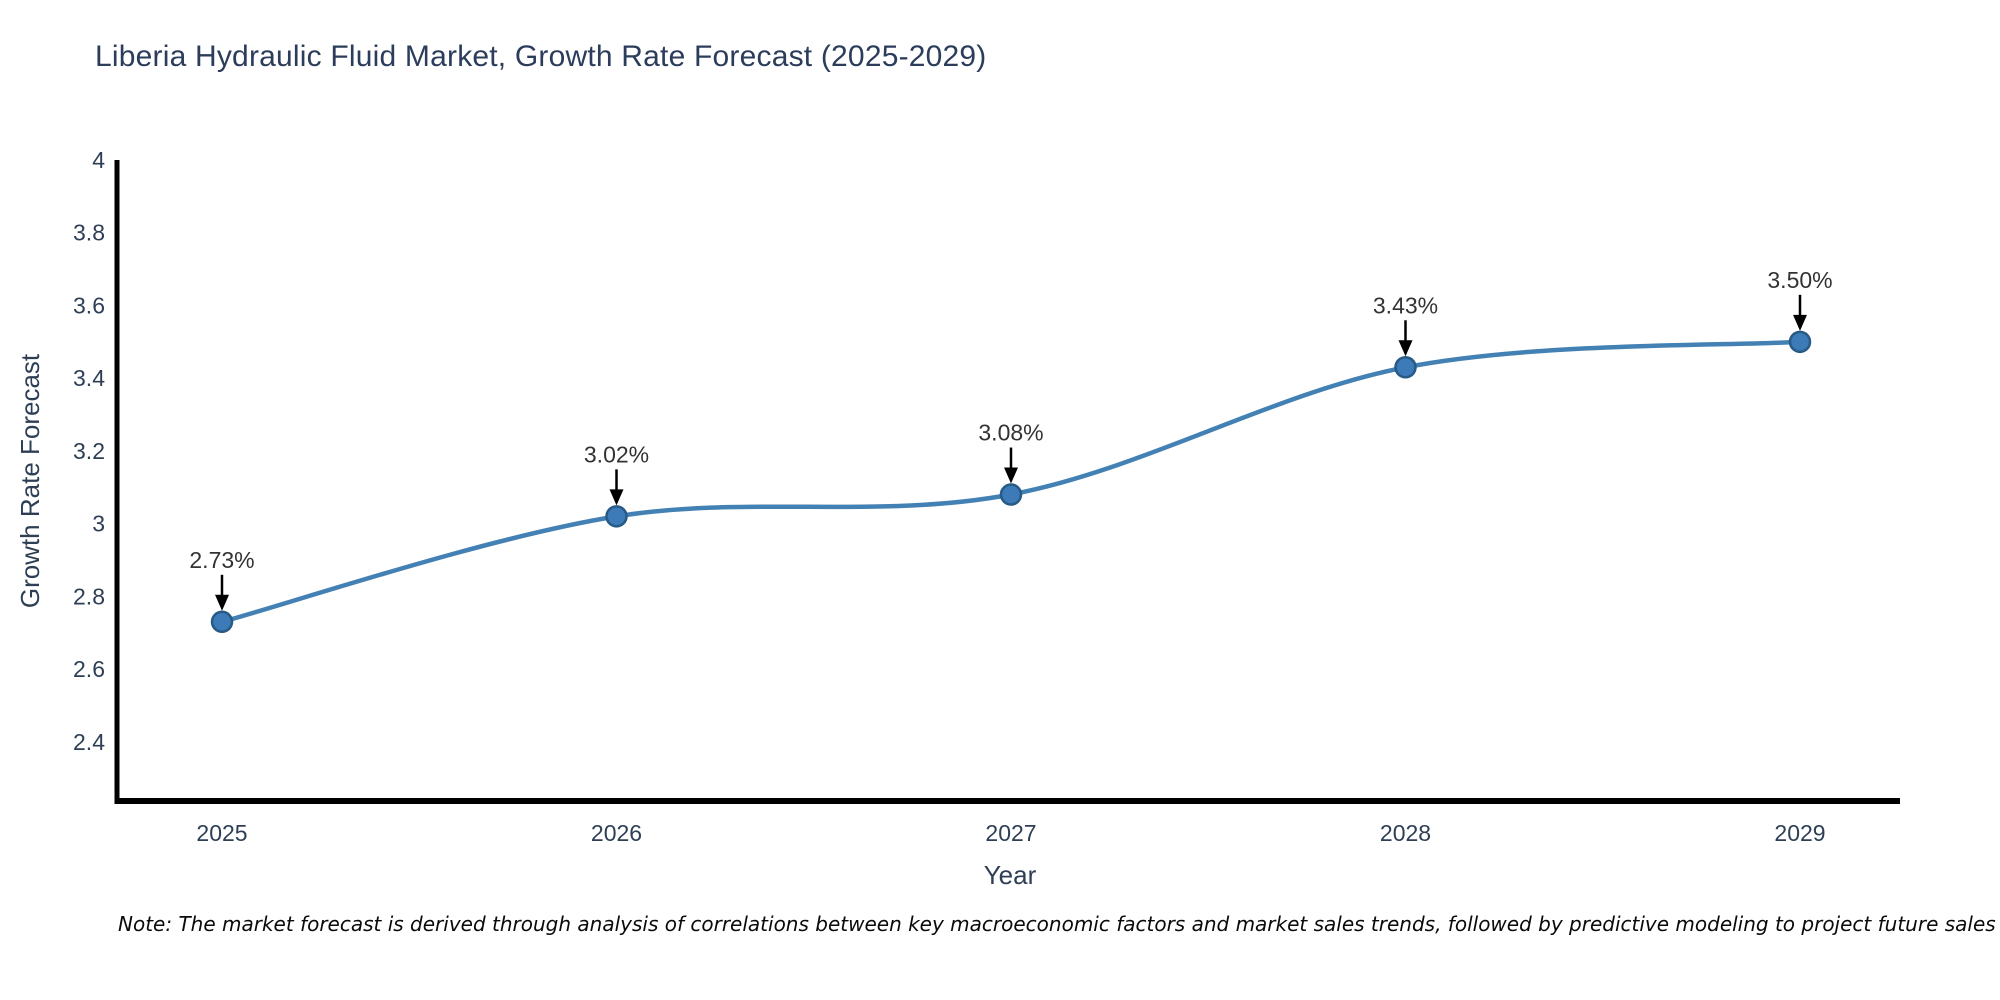  I want to click on y-tick-label: 2.4, so click(89, 742).